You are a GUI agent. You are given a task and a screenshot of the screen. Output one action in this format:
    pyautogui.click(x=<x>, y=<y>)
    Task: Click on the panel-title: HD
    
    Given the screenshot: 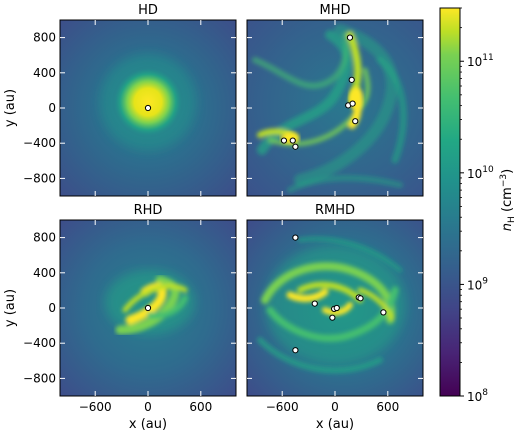 What is the action you would take?
    pyautogui.click(x=148, y=10)
    